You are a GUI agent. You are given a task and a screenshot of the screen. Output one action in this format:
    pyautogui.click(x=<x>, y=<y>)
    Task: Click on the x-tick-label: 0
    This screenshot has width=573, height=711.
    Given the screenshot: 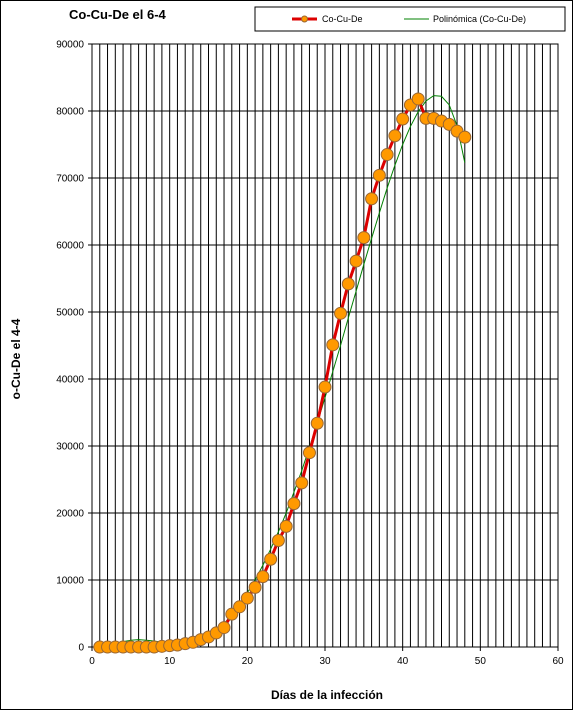 What is the action you would take?
    pyautogui.click(x=92, y=661)
    